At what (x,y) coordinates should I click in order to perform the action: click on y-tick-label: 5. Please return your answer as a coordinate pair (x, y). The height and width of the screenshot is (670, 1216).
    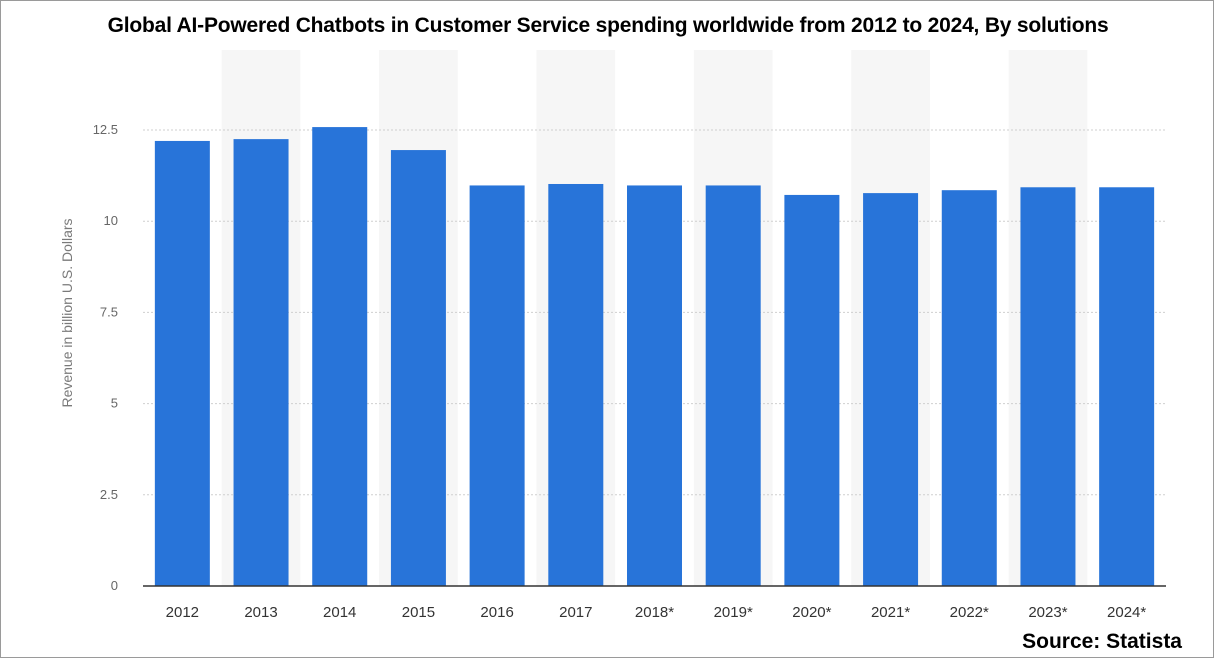
    Looking at the image, I should click on (114, 403).